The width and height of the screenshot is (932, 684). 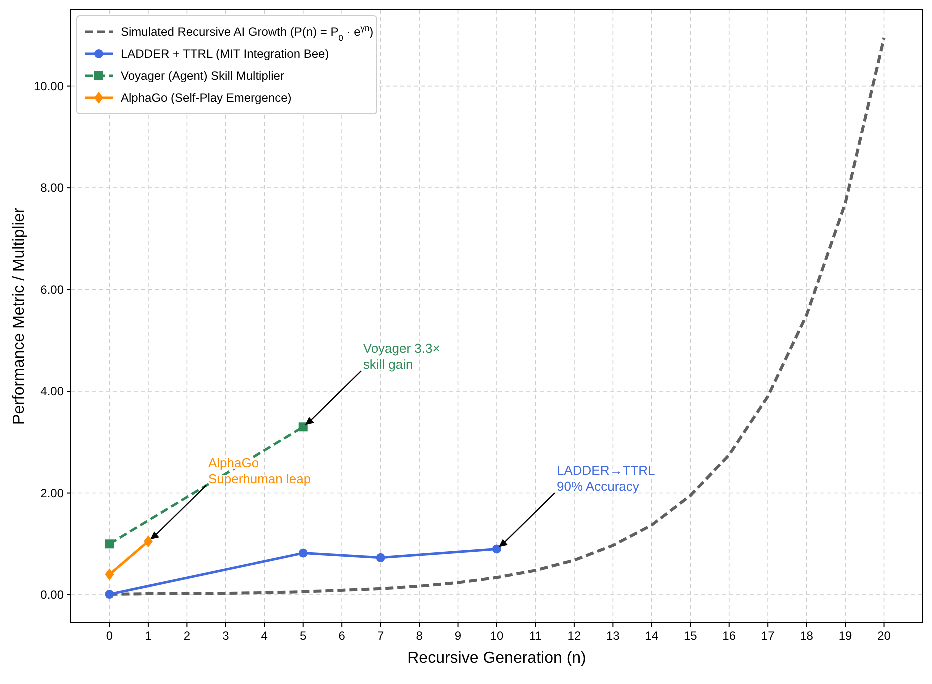 What do you see at coordinates (420, 636) in the screenshot?
I see `x-tick-label: 8` at bounding box center [420, 636].